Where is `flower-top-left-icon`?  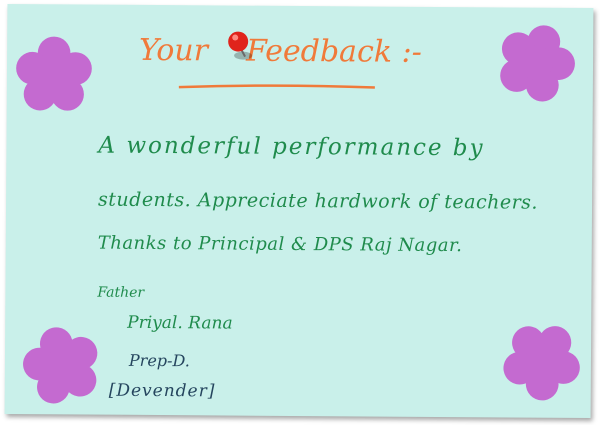 flower-top-left-icon is located at coordinates (54, 73).